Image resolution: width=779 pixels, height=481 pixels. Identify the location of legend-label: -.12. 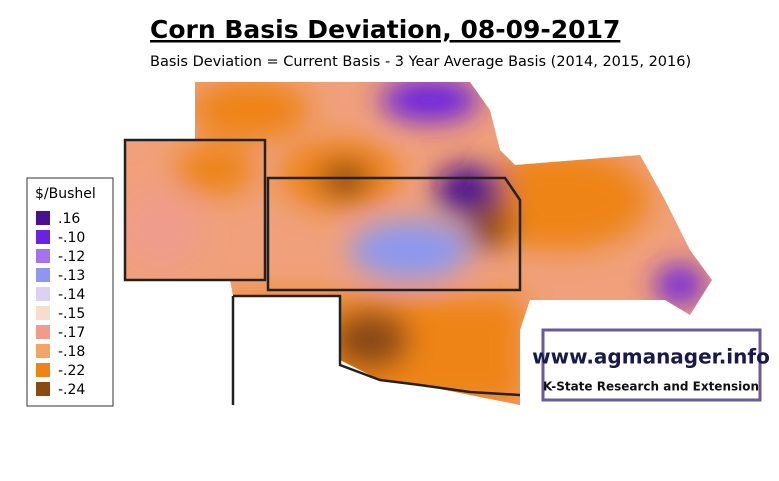
(71, 257).